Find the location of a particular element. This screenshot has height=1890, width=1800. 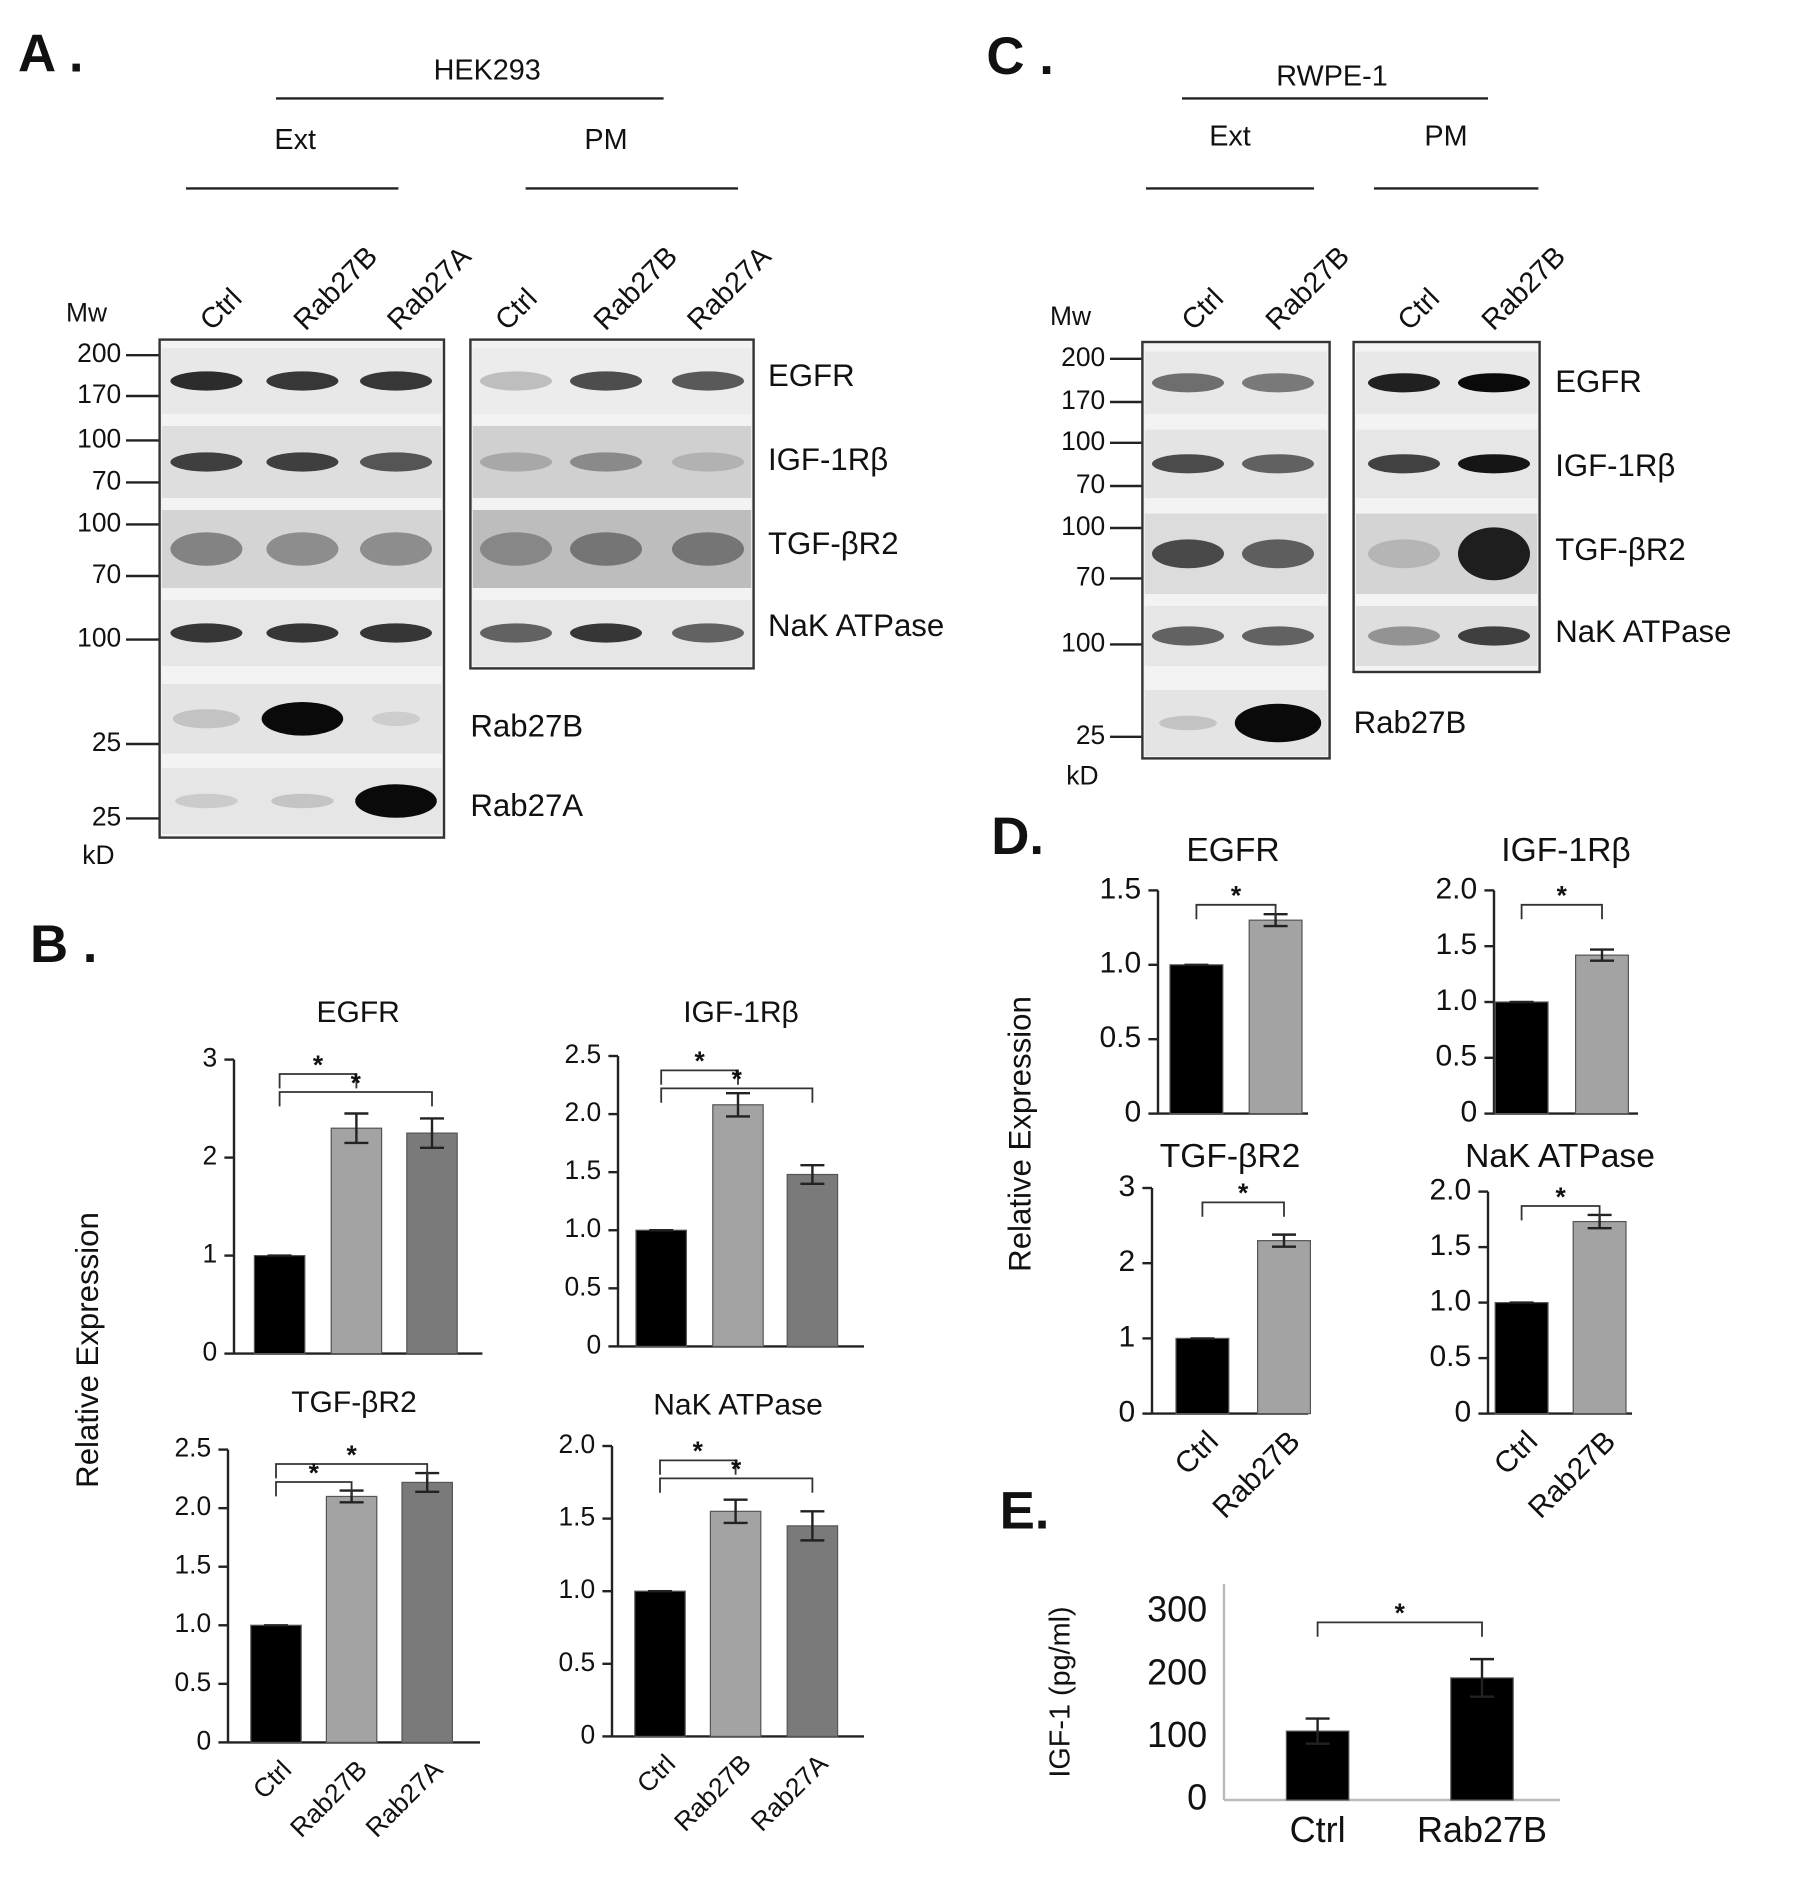

cell-line: HEK293 is located at coordinates (487, 71).